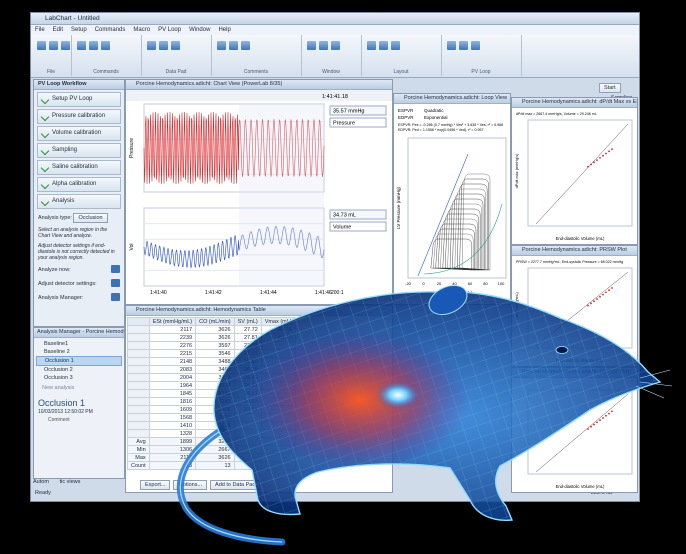 The image size is (686, 554). I want to click on ribbon-group: Window, so click(331, 55).